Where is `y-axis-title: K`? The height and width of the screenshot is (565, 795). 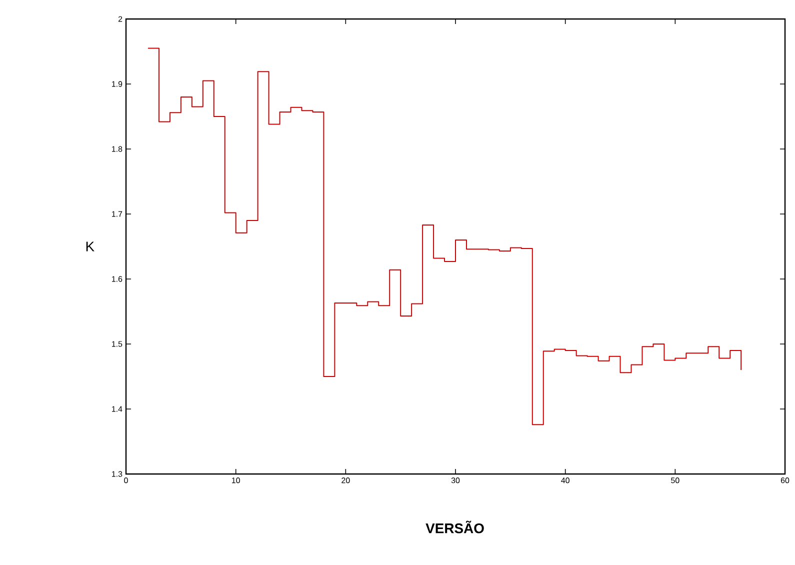 y-axis-title: K is located at coordinates (90, 247).